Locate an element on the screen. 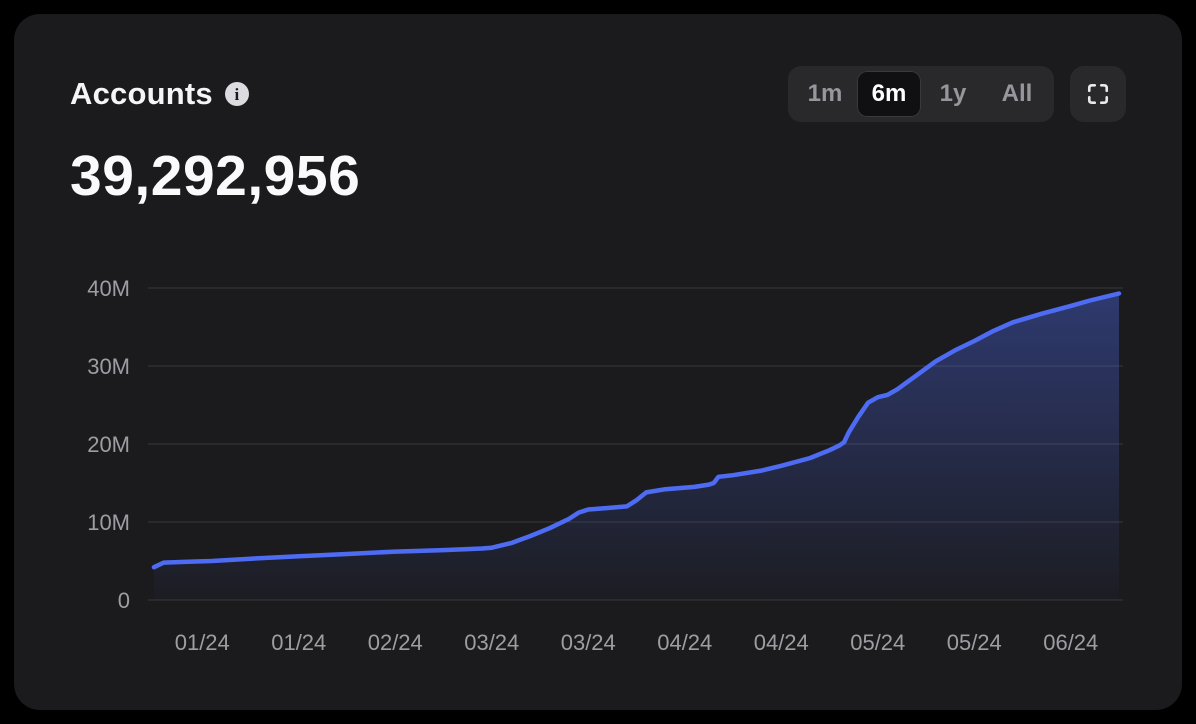  info-icon: i is located at coordinates (236, 94).